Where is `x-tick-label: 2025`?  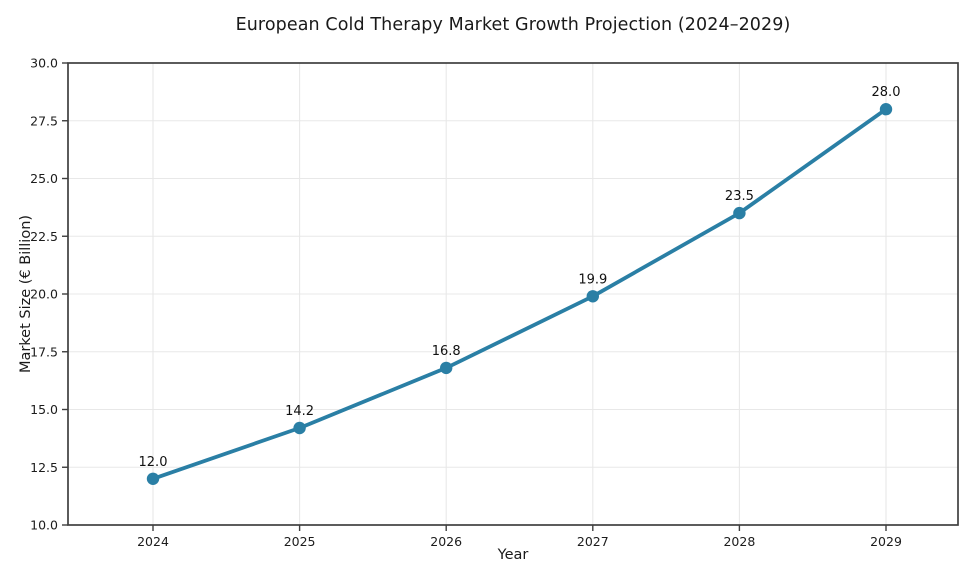
x-tick-label: 2025 is located at coordinates (300, 541).